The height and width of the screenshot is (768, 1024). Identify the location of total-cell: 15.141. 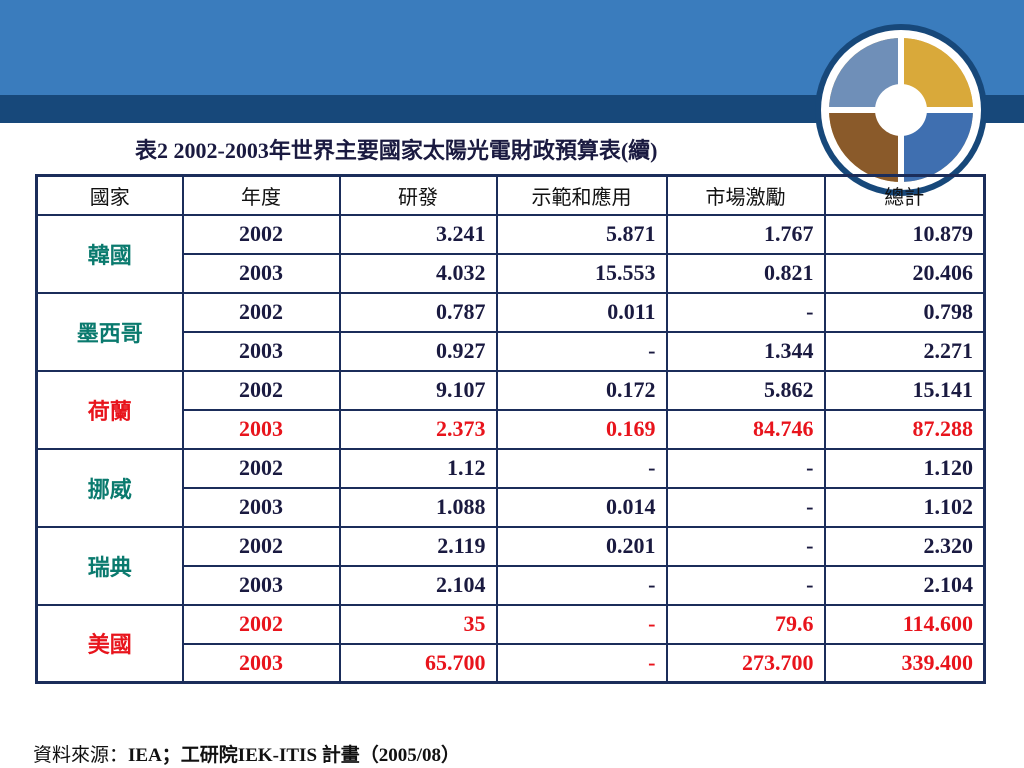
(904, 390).